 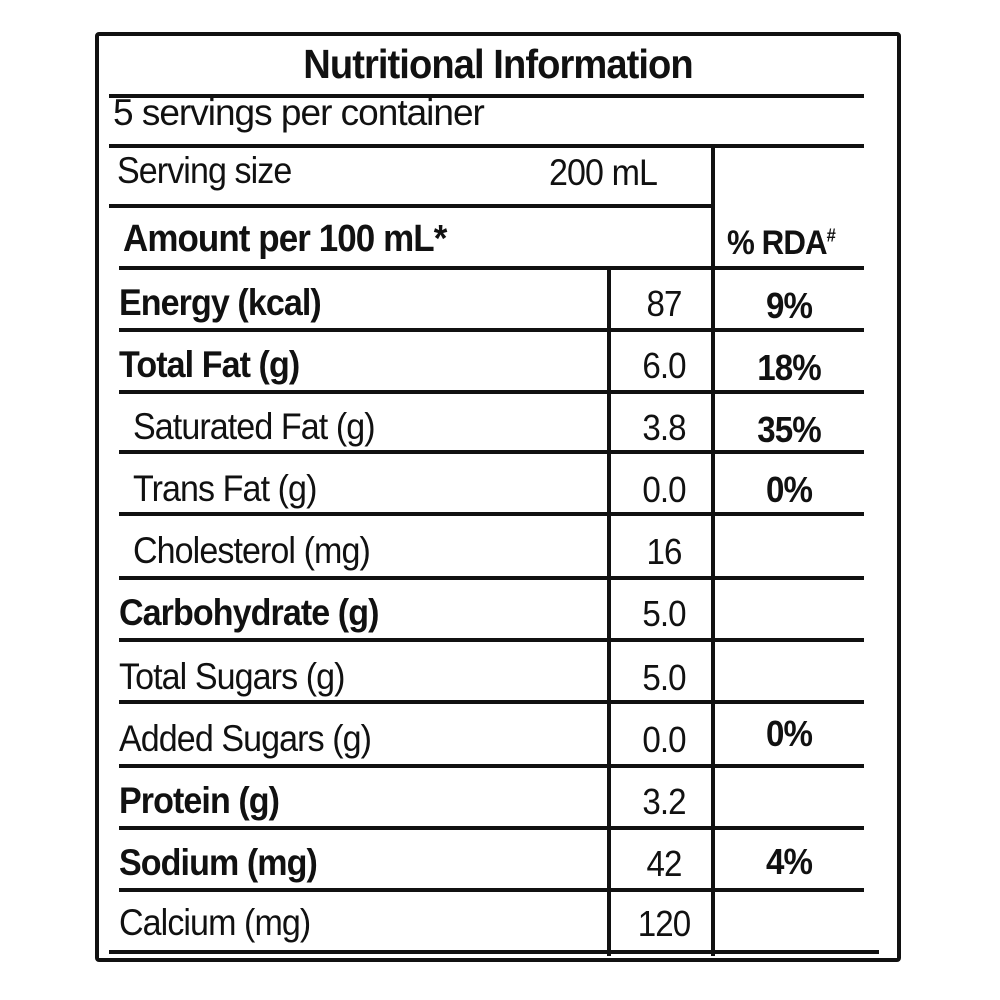 What do you see at coordinates (664, 923) in the screenshot?
I see `nutrient-value: 120` at bounding box center [664, 923].